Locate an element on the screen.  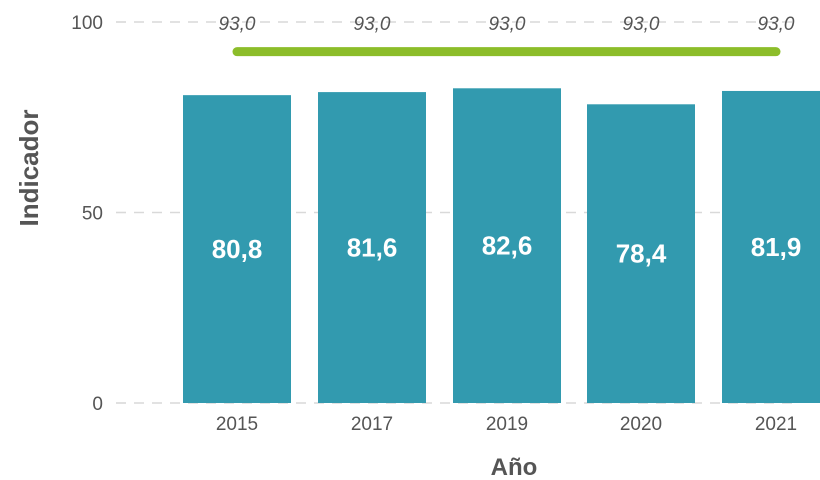
bar-2019 is located at coordinates (507, 245).